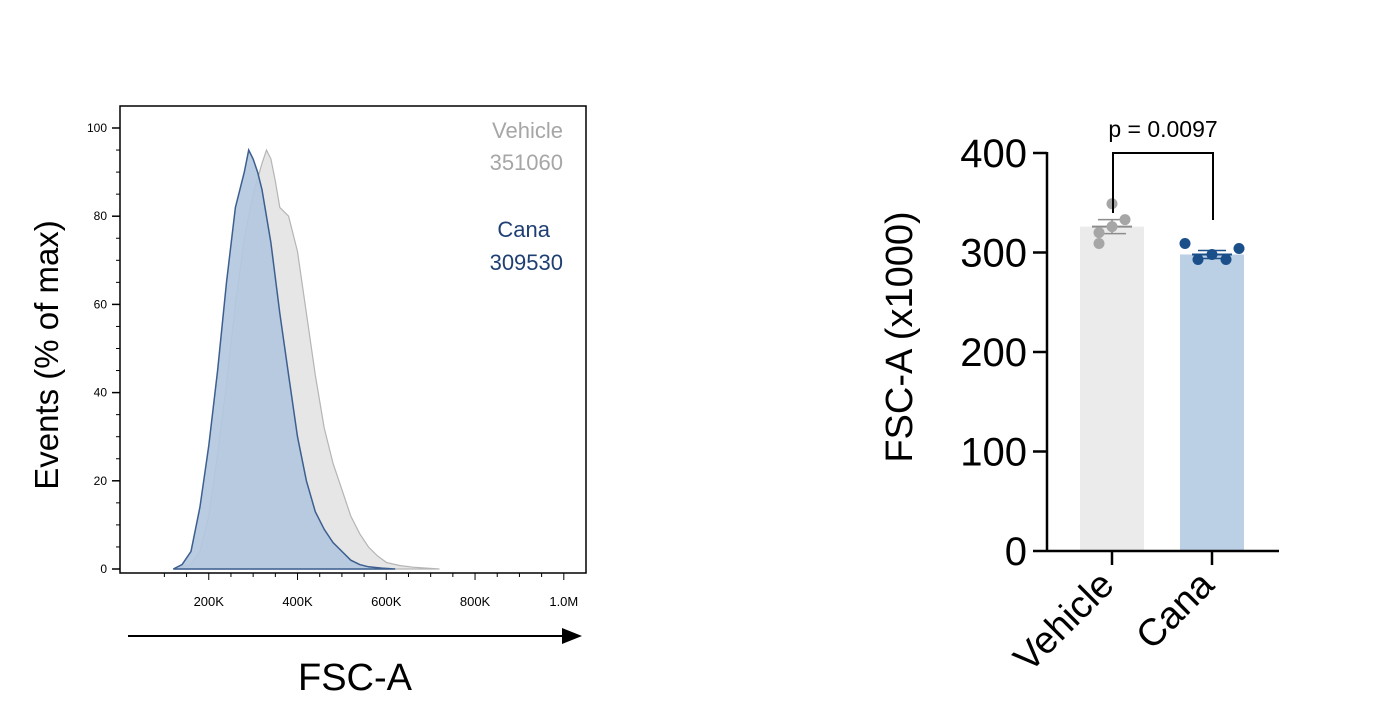 The height and width of the screenshot is (722, 1378). I want to click on bar-y-tick-label: 0, so click(1016, 552).